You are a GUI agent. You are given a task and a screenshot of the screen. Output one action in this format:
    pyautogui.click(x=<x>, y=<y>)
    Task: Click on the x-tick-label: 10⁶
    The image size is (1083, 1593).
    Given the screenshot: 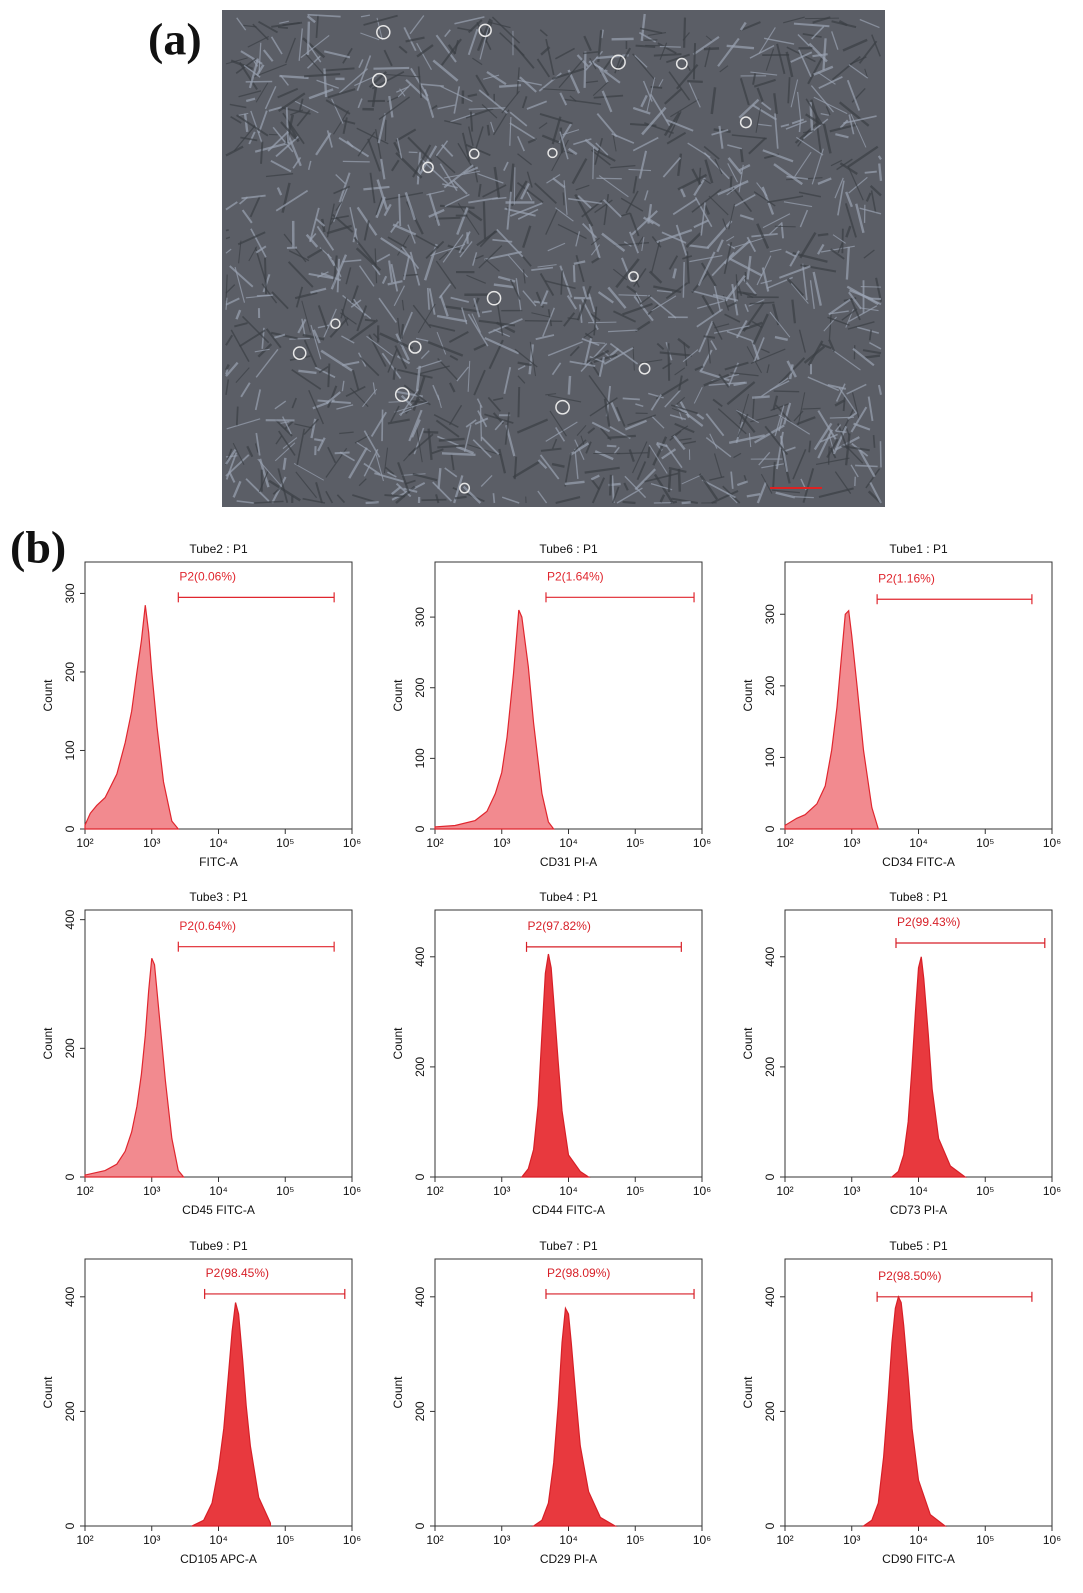 What is the action you would take?
    pyautogui.click(x=702, y=1191)
    